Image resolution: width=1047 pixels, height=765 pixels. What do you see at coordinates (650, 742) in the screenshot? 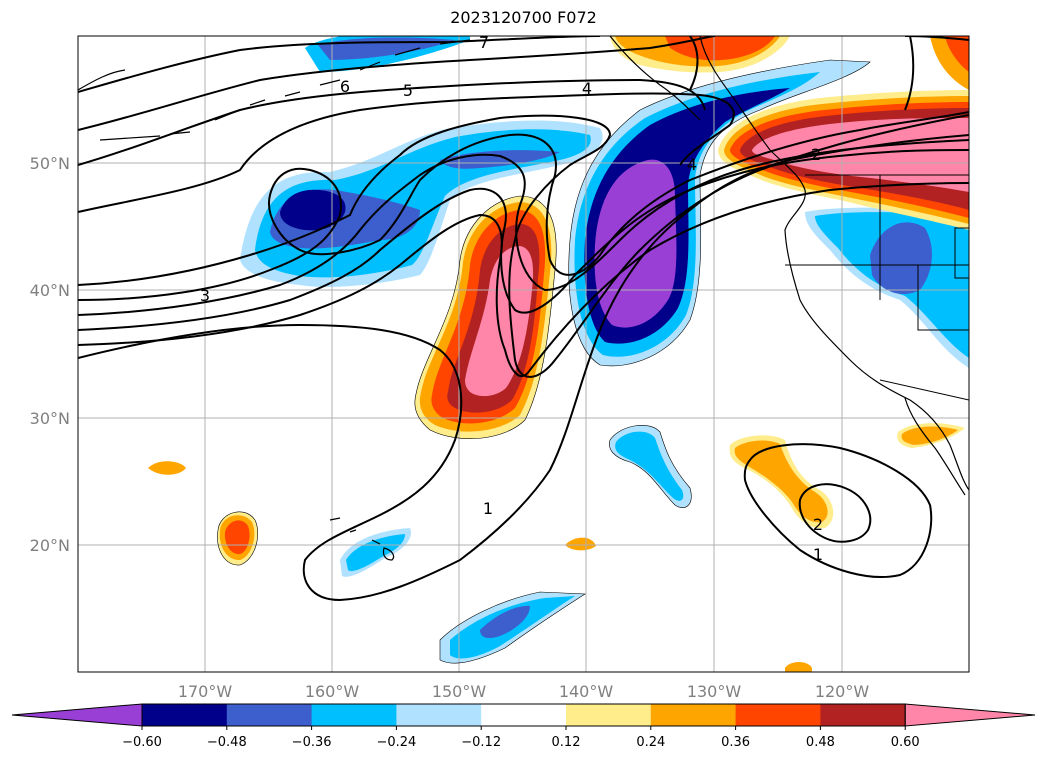
I see `colorbar-tick-label: 0.24` at bounding box center [650, 742].